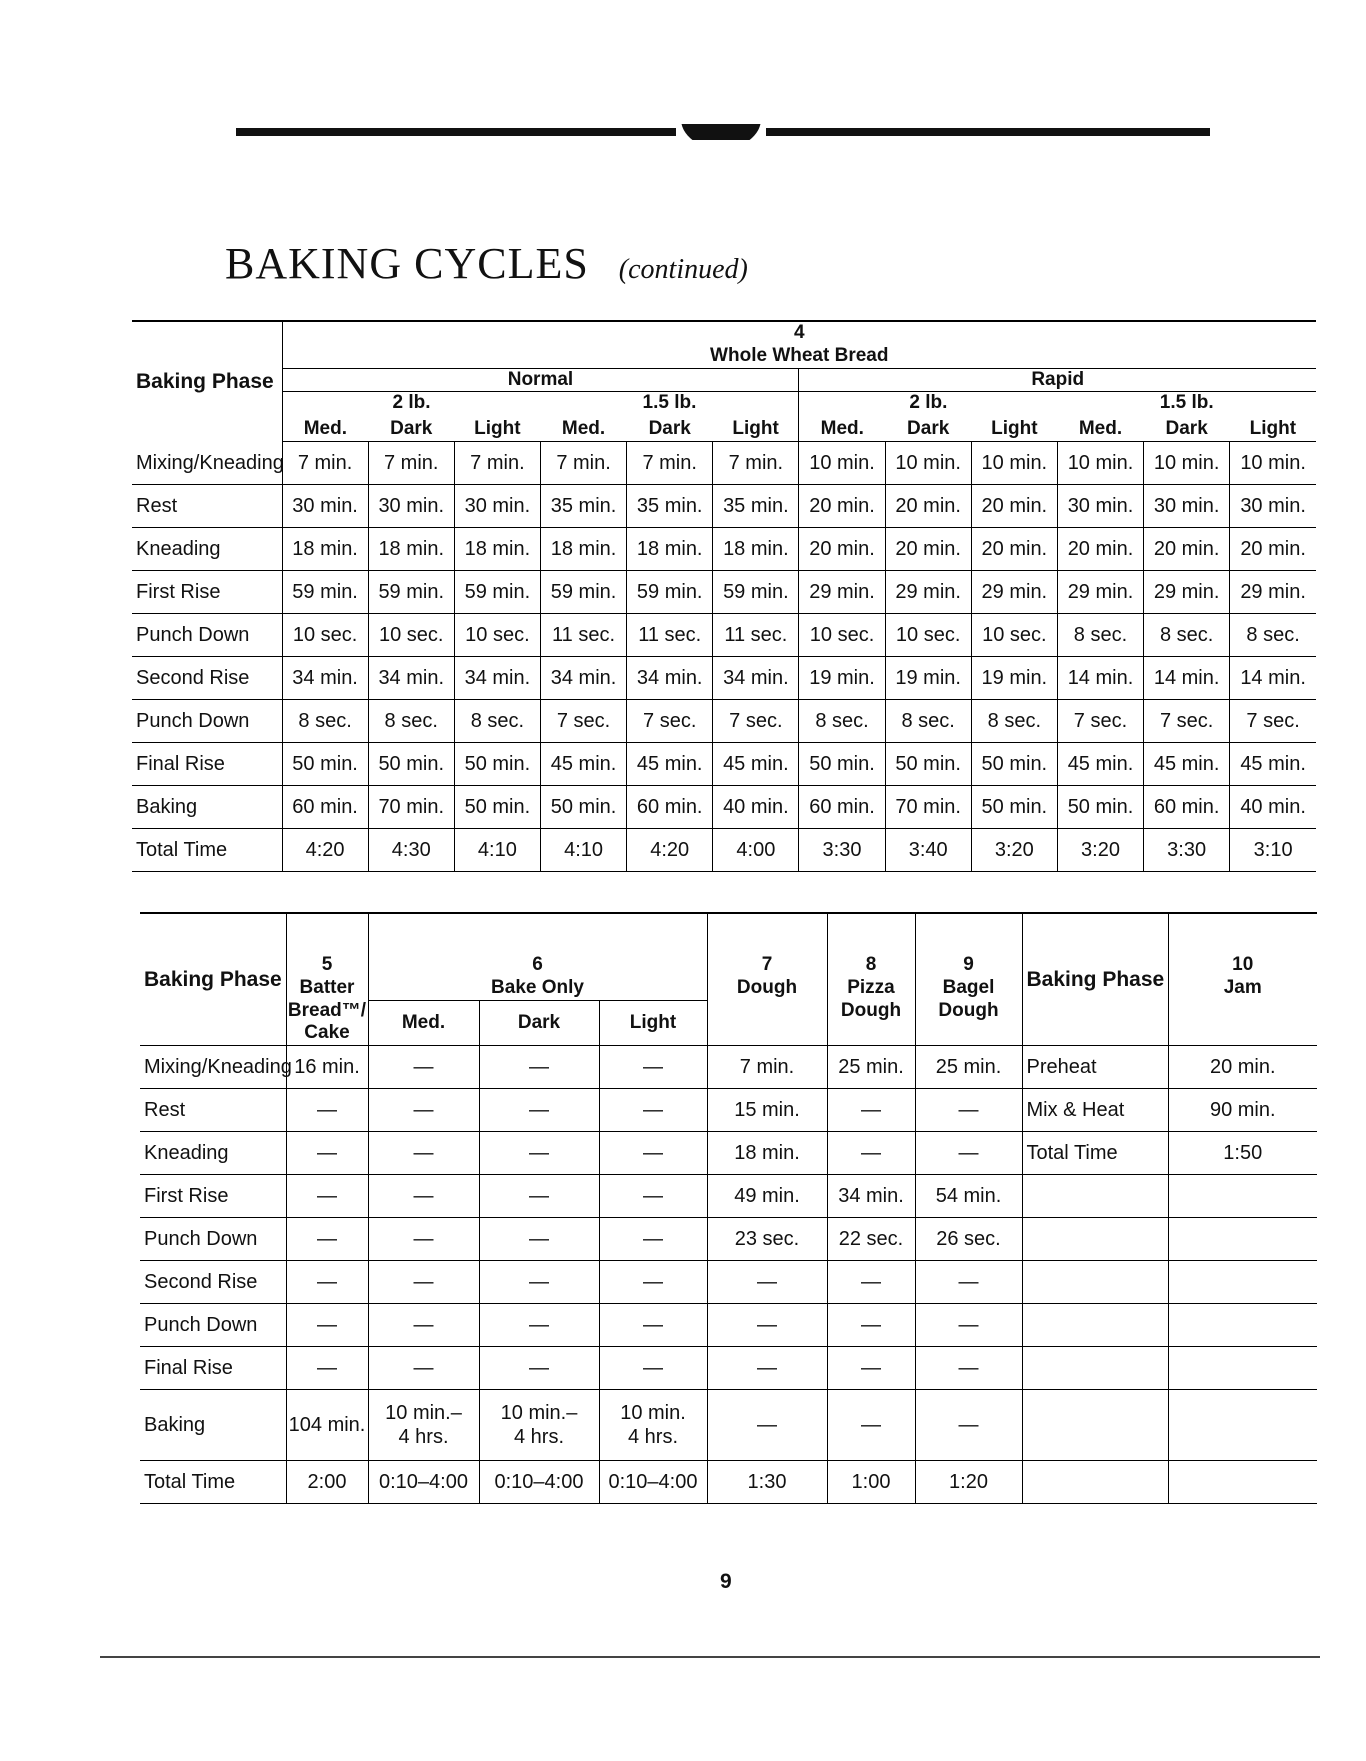 Image resolution: width=1366 pixels, height=1761 pixels. Describe the element at coordinates (583, 429) in the screenshot. I see `crust-header: Med.` at that location.